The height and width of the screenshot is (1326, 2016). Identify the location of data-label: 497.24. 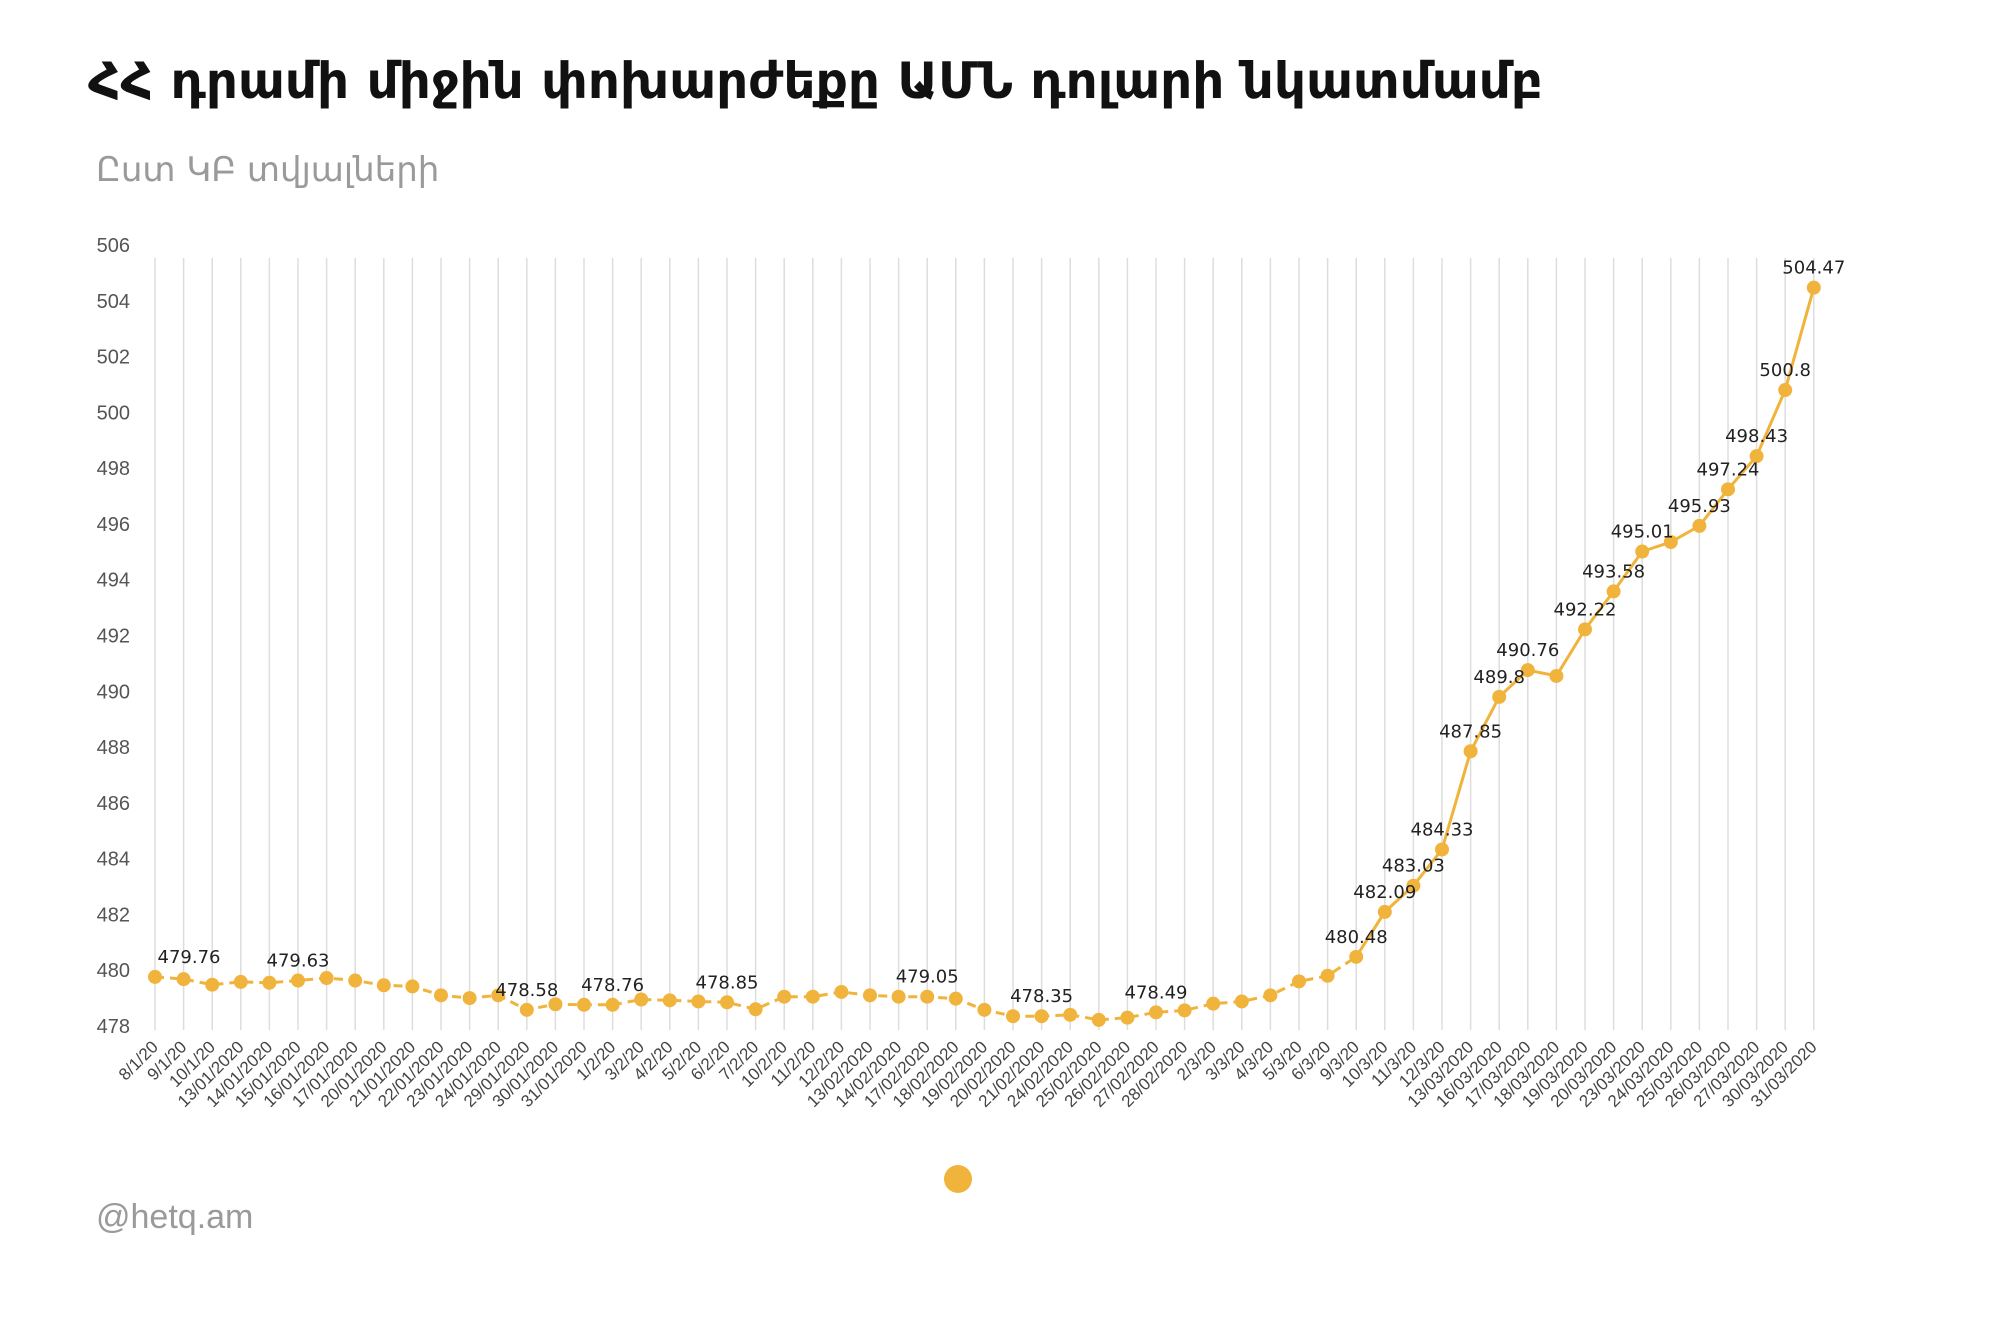
(1728, 469).